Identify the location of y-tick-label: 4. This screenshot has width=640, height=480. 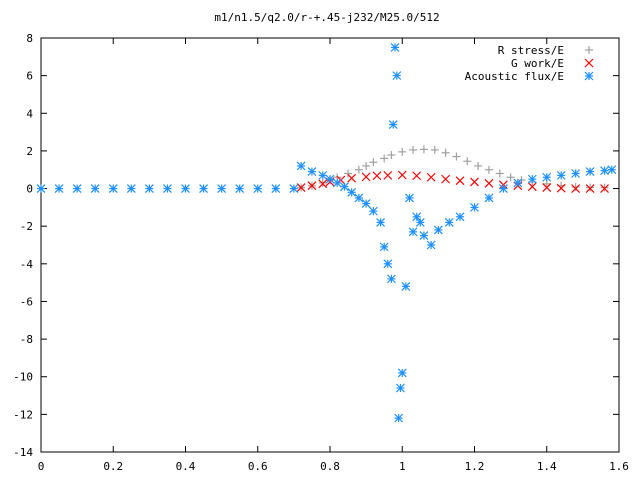
(29, 113).